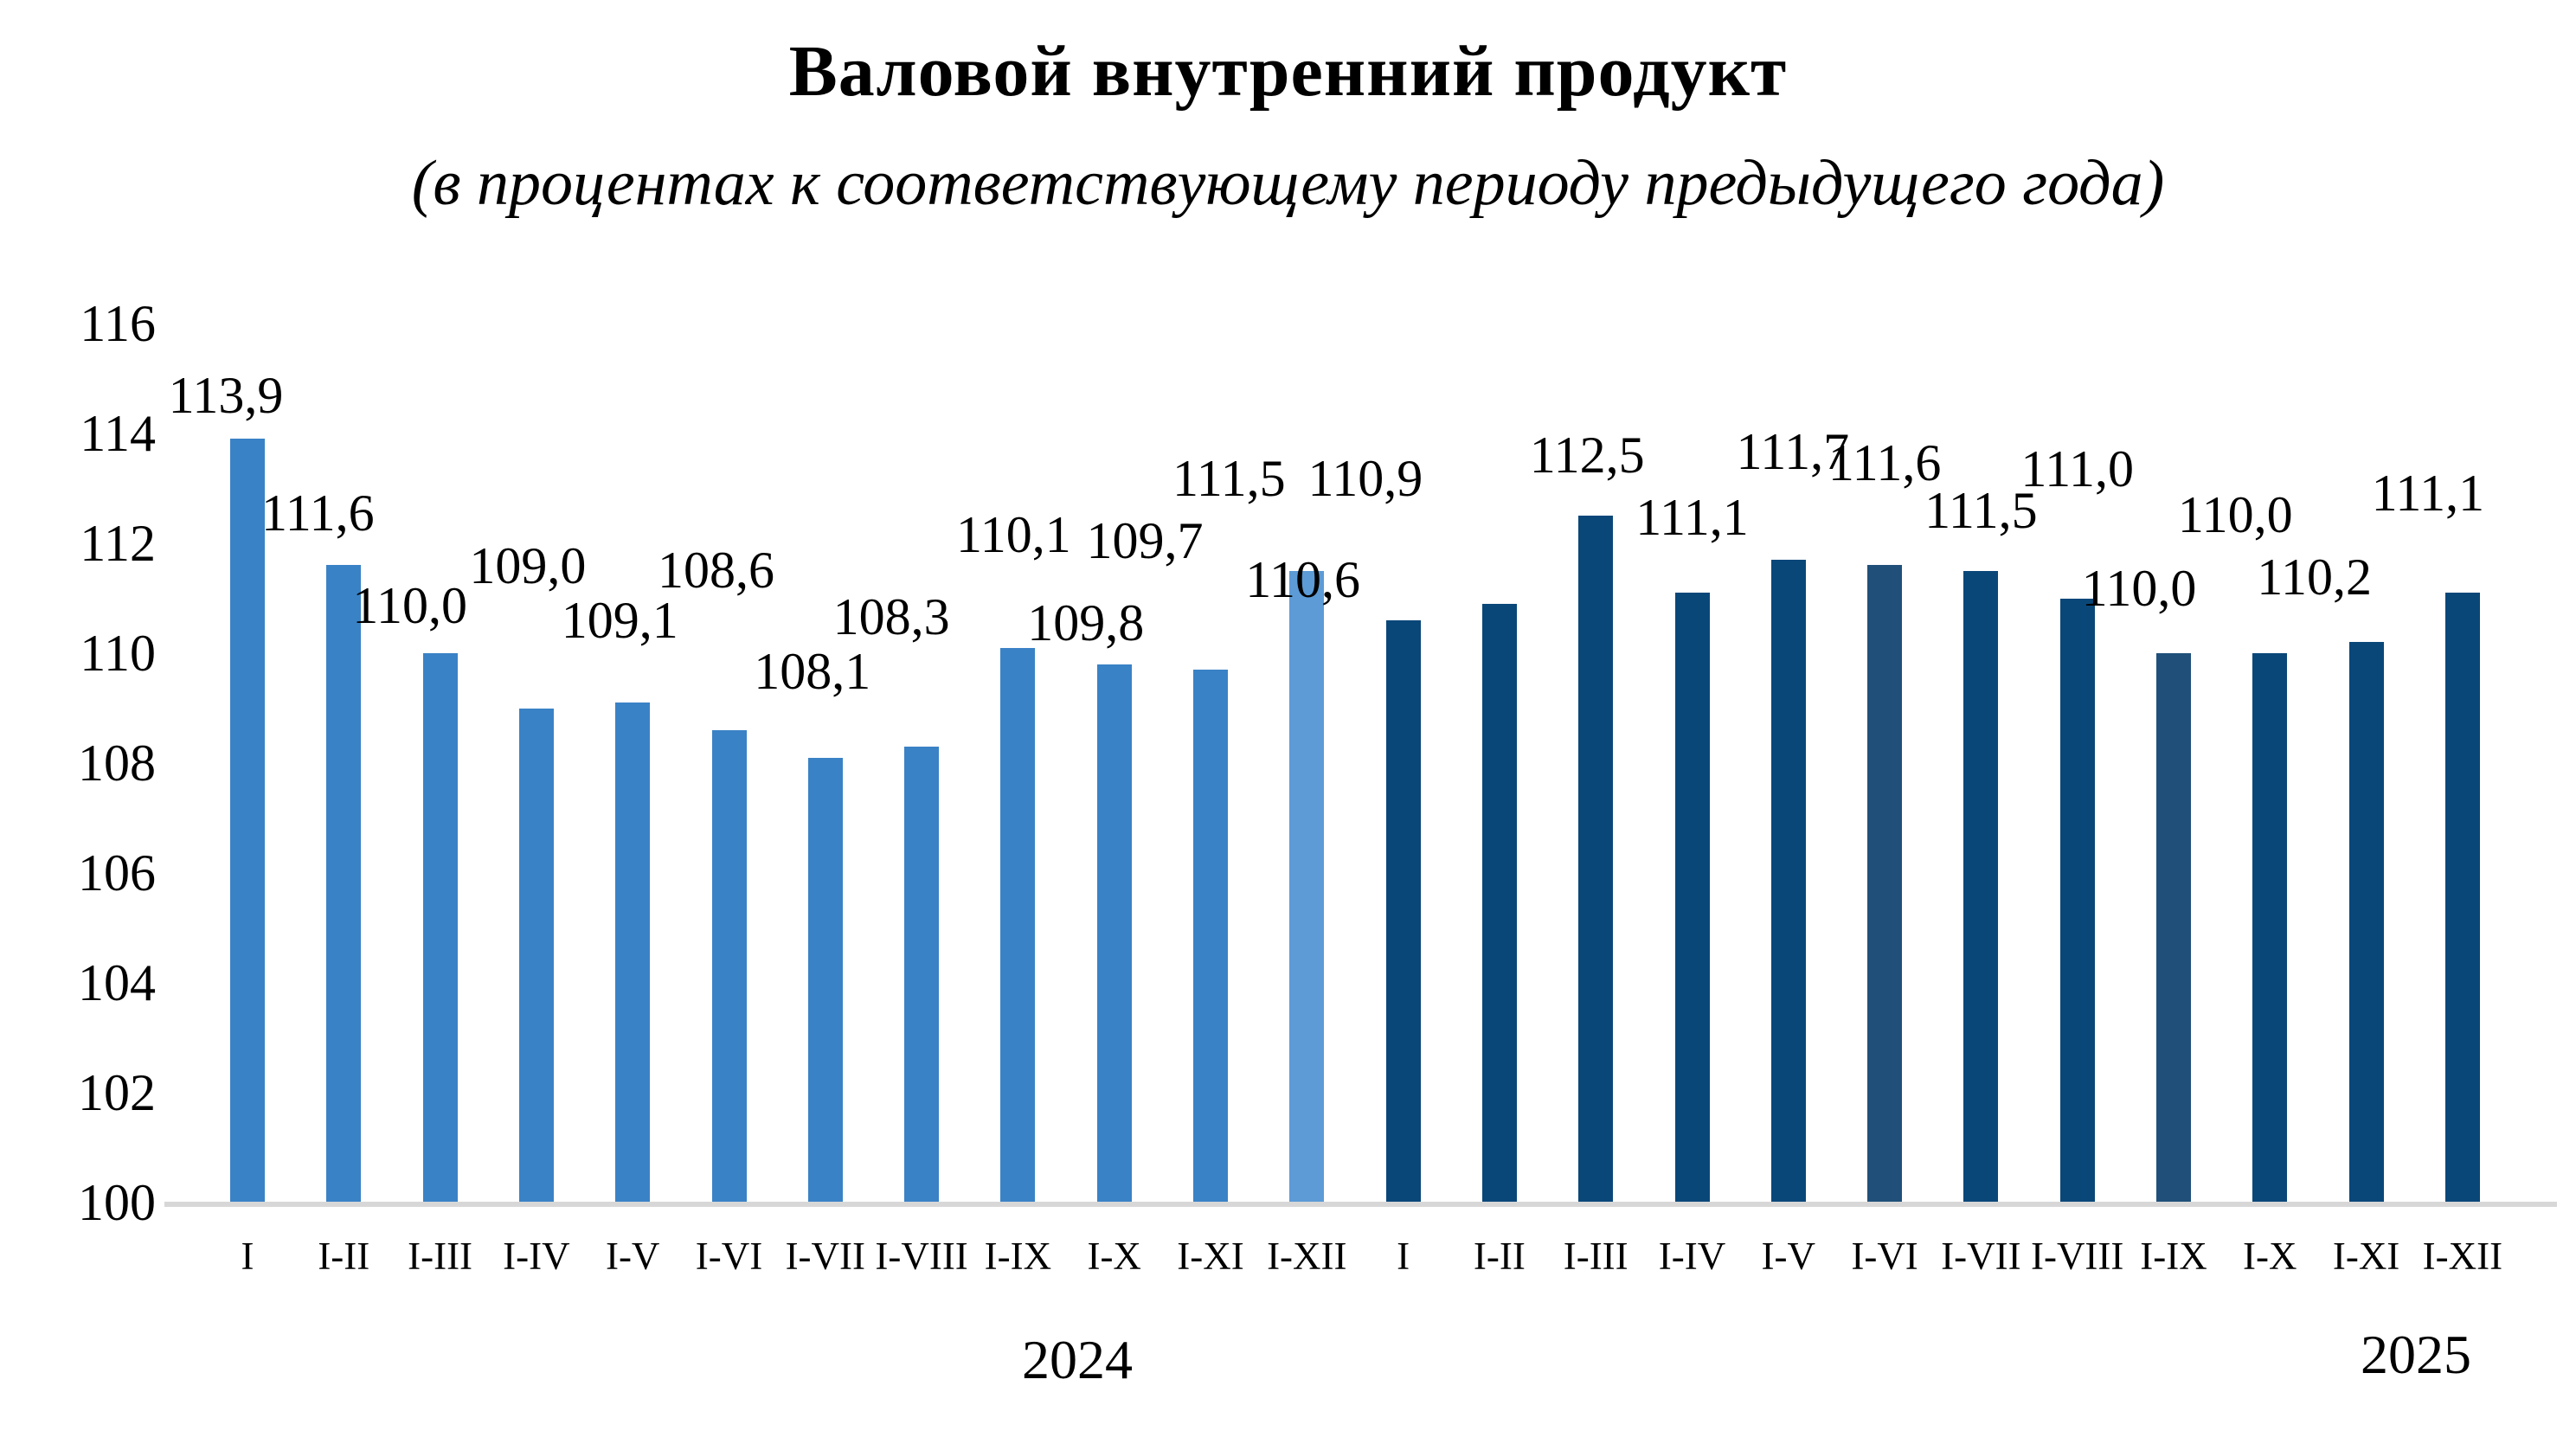 This screenshot has width=2576, height=1450. What do you see at coordinates (1499, 903) in the screenshot?
I see `bar-2025-I-II` at bounding box center [1499, 903].